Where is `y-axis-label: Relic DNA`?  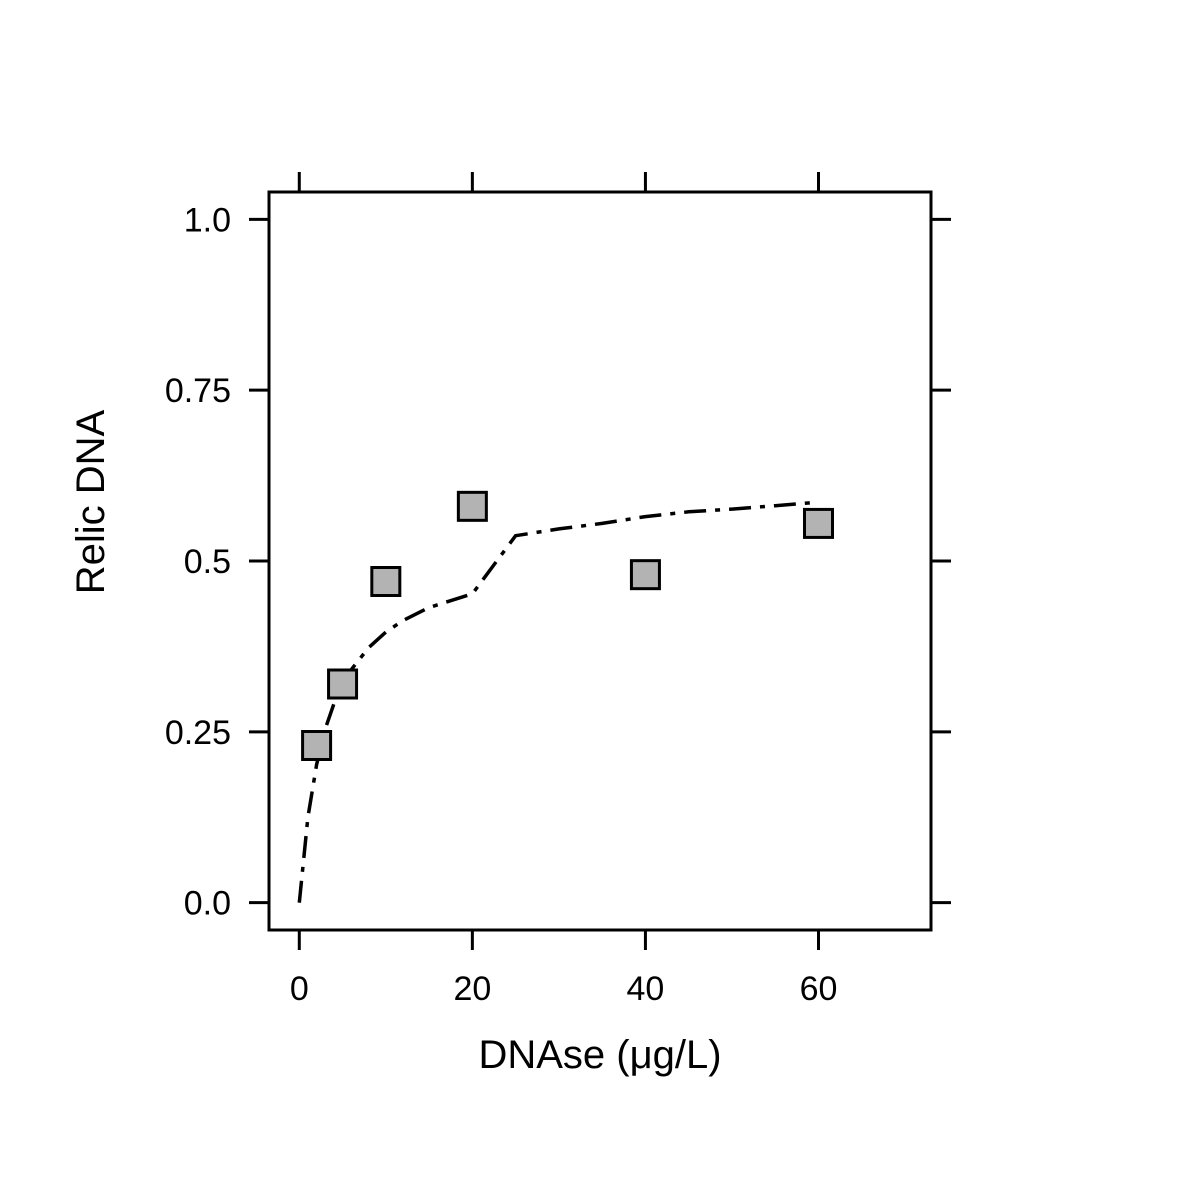
y-axis-label: Relic DNA is located at coordinates (91, 501).